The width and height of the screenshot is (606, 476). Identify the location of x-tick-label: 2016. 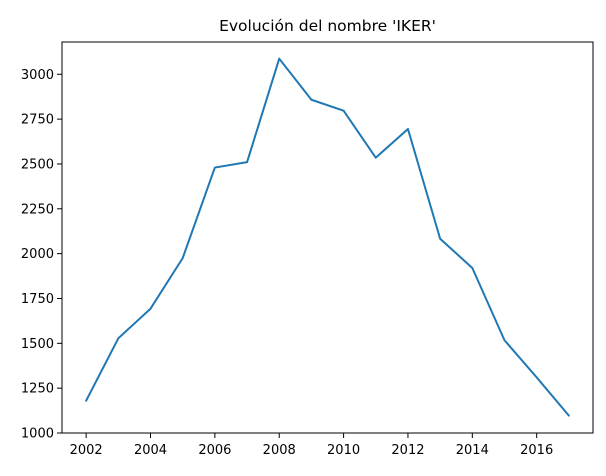
(536, 450).